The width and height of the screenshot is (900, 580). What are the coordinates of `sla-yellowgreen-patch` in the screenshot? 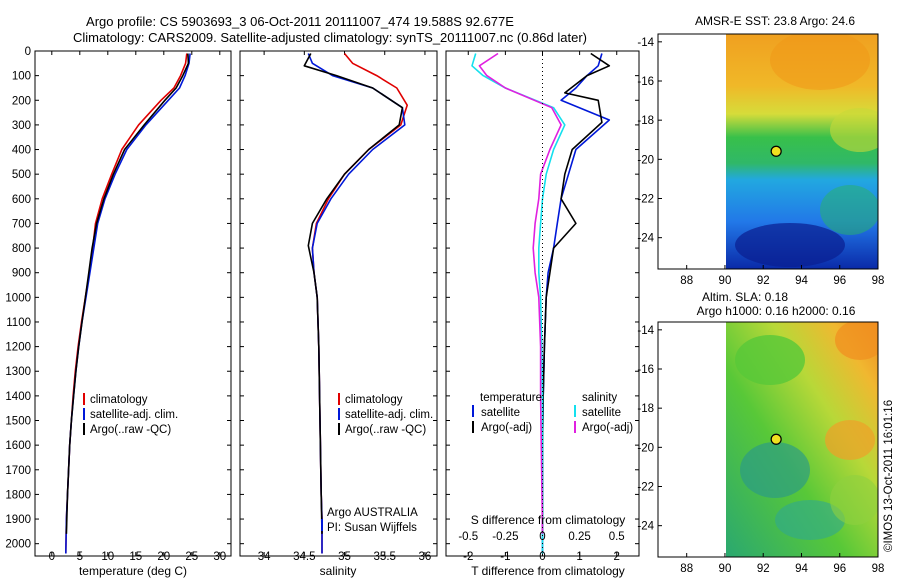 It's located at (854, 500).